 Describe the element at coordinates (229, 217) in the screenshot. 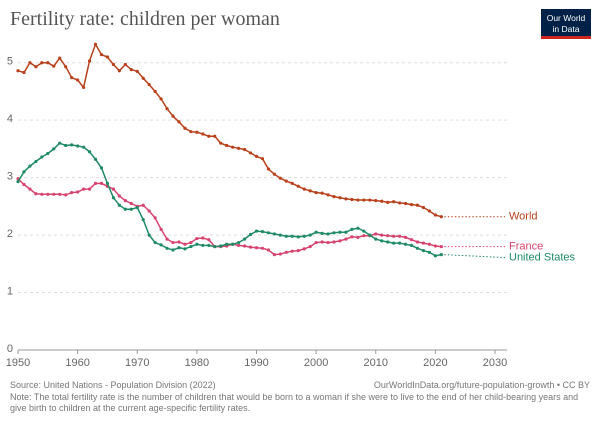

I see `series-line` at that location.